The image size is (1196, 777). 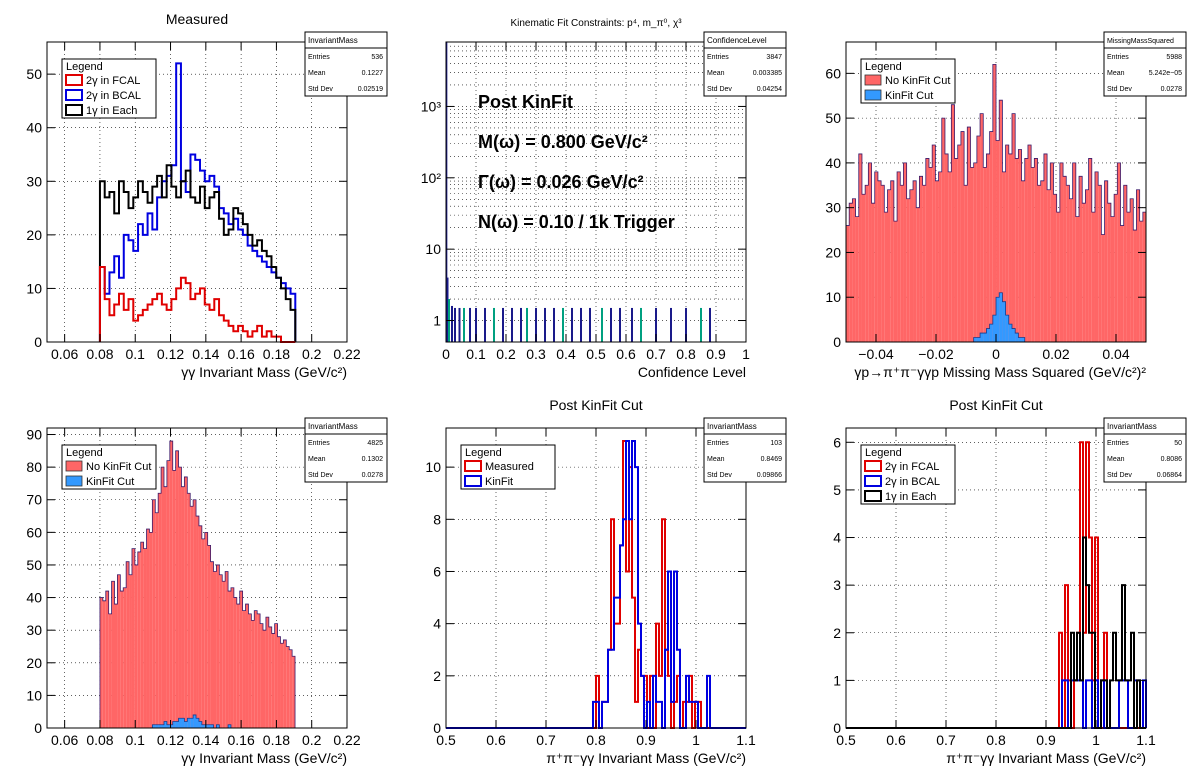 I want to click on y-tick-label: 10³, so click(x=431, y=106).